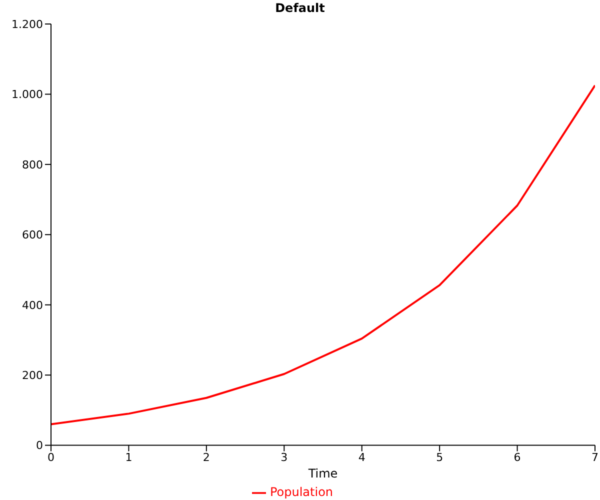 This screenshot has height=500, width=600. What do you see at coordinates (128, 457) in the screenshot?
I see `x-tick-label: 1` at bounding box center [128, 457].